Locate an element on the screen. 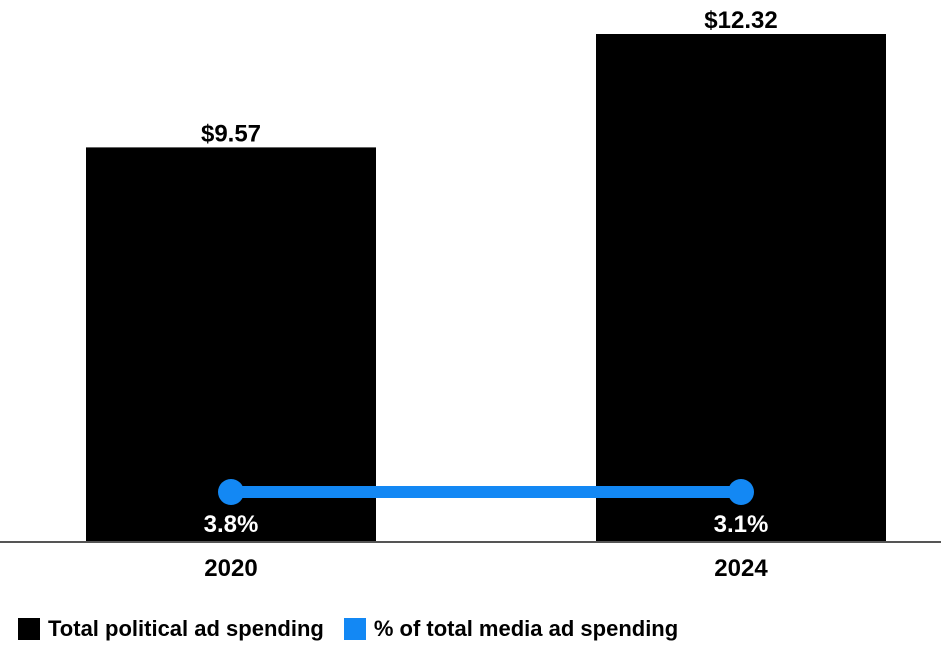 This screenshot has width=941, height=645. percent-label-2020: 3.8% is located at coordinates (231, 524).